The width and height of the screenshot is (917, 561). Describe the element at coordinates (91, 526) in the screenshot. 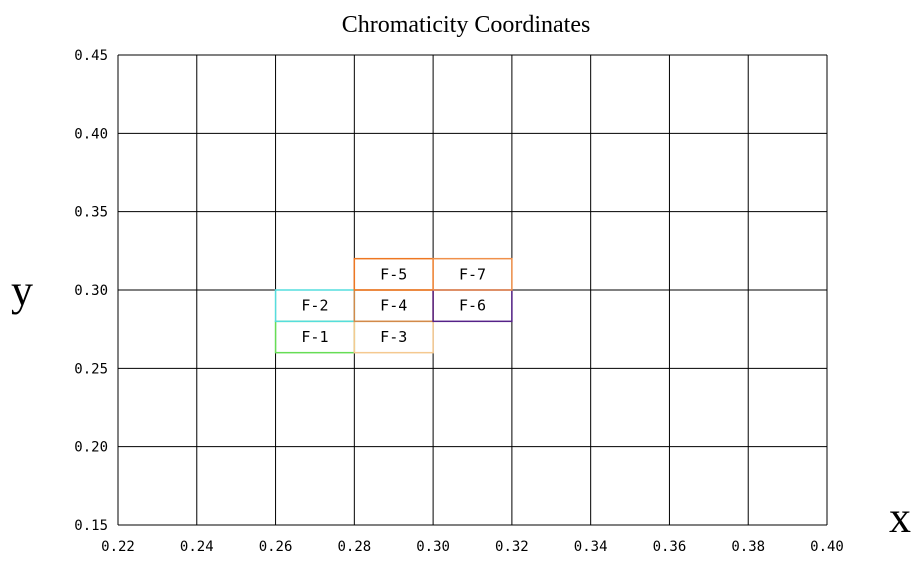

I see `y-tick-label-0: 0.15` at that location.